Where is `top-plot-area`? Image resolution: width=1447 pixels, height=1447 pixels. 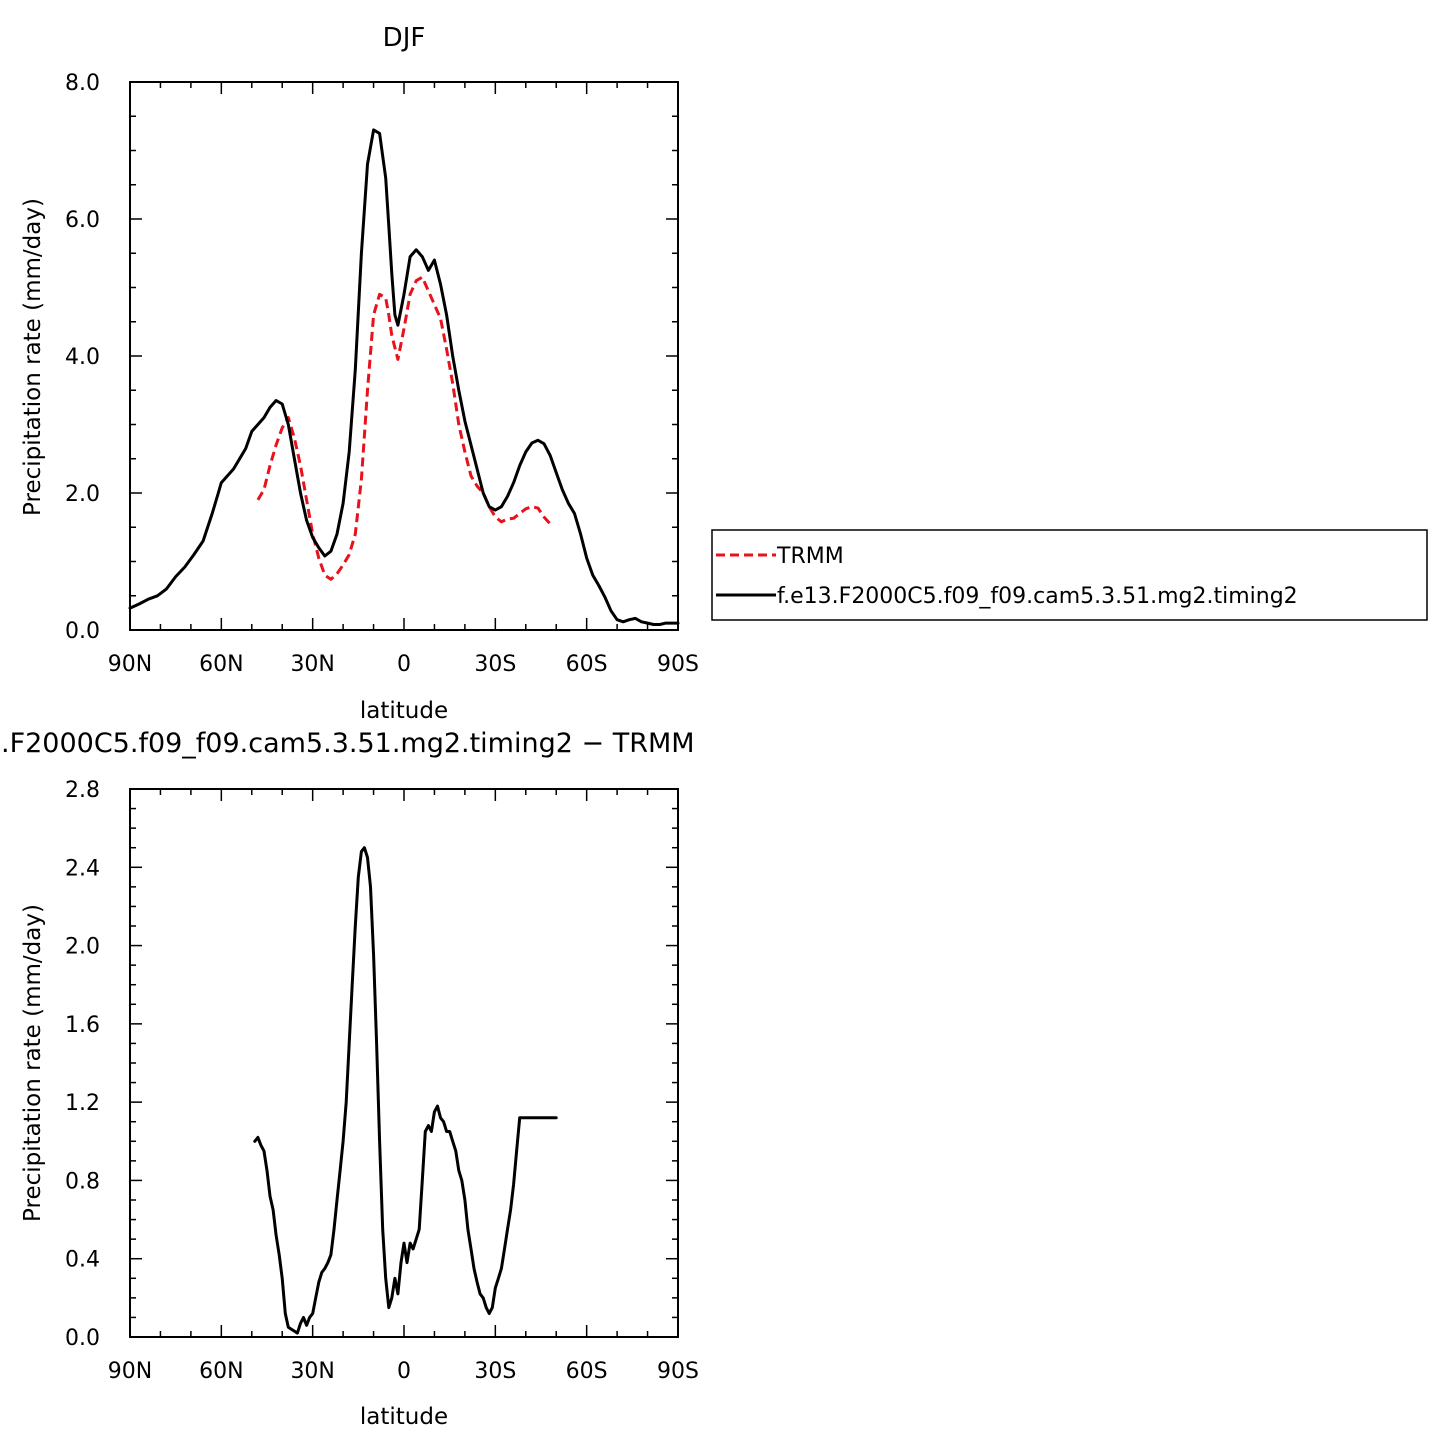 top-plot-area is located at coordinates (404, 356).